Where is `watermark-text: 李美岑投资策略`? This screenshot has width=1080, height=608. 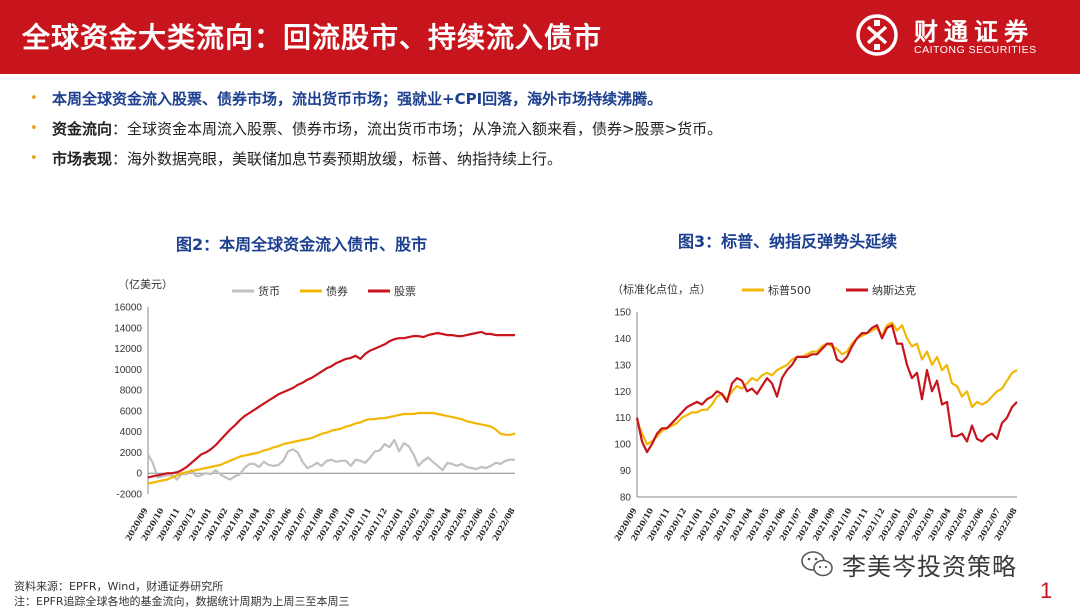
watermark-text: 李美岑投资策略 is located at coordinates (929, 567).